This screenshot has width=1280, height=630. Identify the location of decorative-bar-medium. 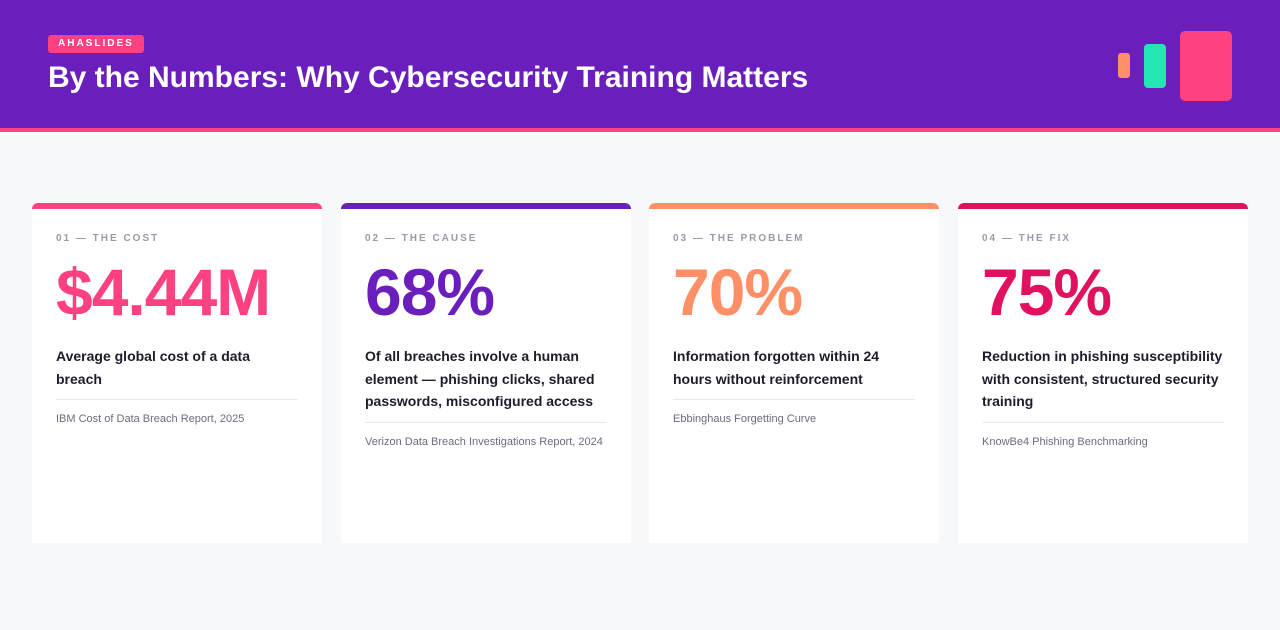
(1155, 66).